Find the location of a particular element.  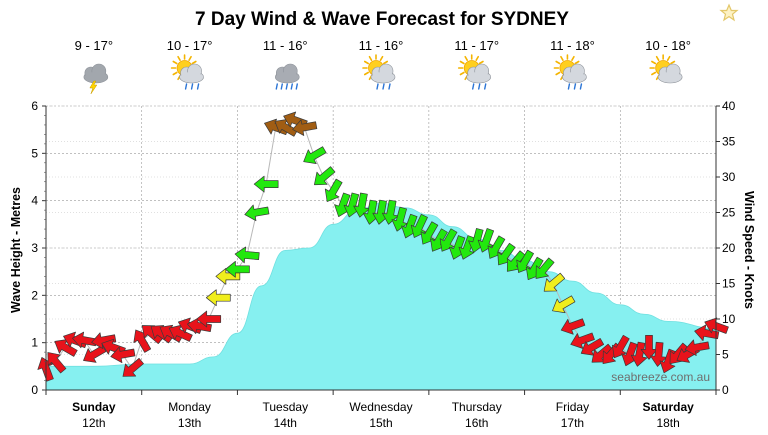

y-right-tick-label: 35 is located at coordinates (729, 142).